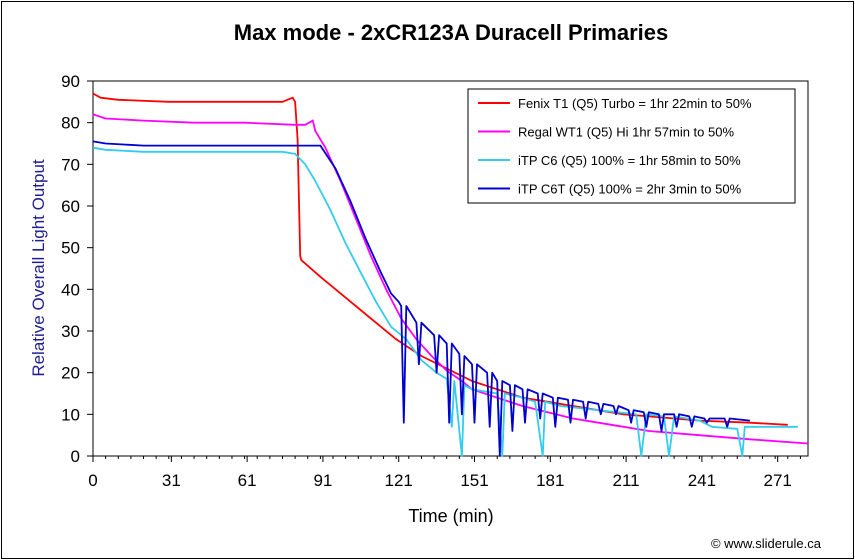  I want to click on y-axis-title: Relative Overall Light Output, so click(38, 268).